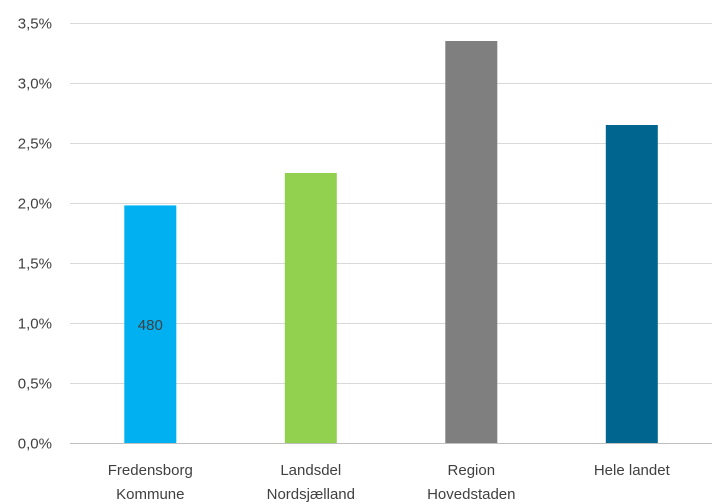 This screenshot has width=721, height=504. Describe the element at coordinates (35, 84) in the screenshot. I see `y-tick-label: 3,0%` at that location.